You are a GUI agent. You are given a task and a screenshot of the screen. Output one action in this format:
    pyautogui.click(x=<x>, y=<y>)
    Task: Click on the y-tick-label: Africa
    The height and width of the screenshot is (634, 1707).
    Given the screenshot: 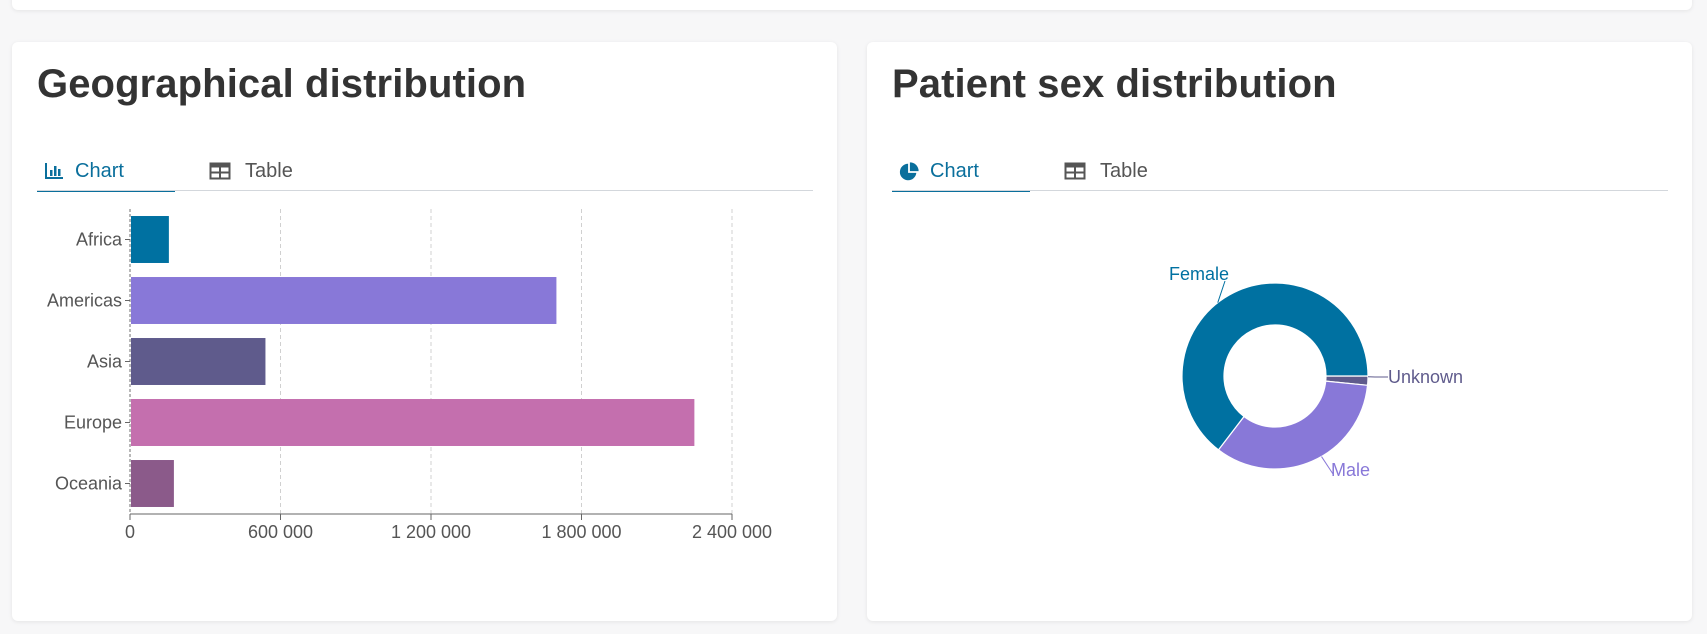 What is the action you would take?
    pyautogui.click(x=99, y=240)
    